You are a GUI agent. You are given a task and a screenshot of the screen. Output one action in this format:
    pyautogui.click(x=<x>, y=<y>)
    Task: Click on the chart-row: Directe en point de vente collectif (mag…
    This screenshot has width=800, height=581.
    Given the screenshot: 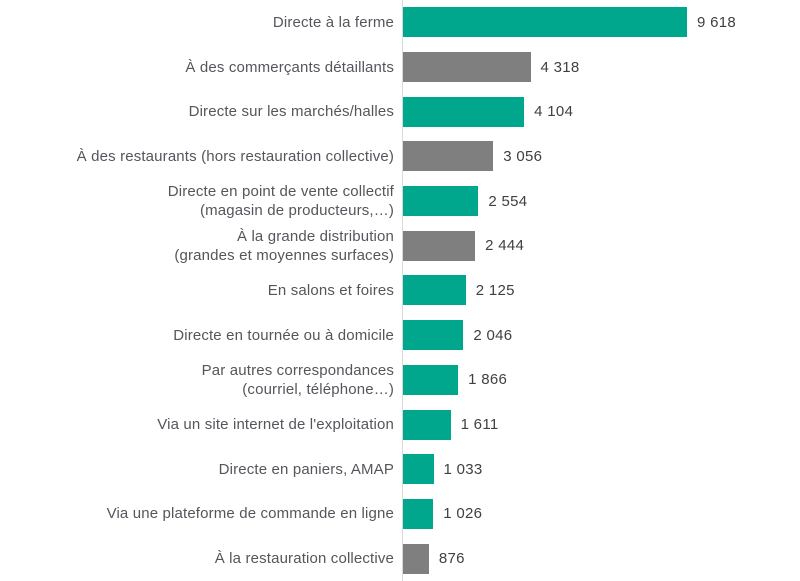 What is the action you would take?
    pyautogui.click(x=400, y=201)
    